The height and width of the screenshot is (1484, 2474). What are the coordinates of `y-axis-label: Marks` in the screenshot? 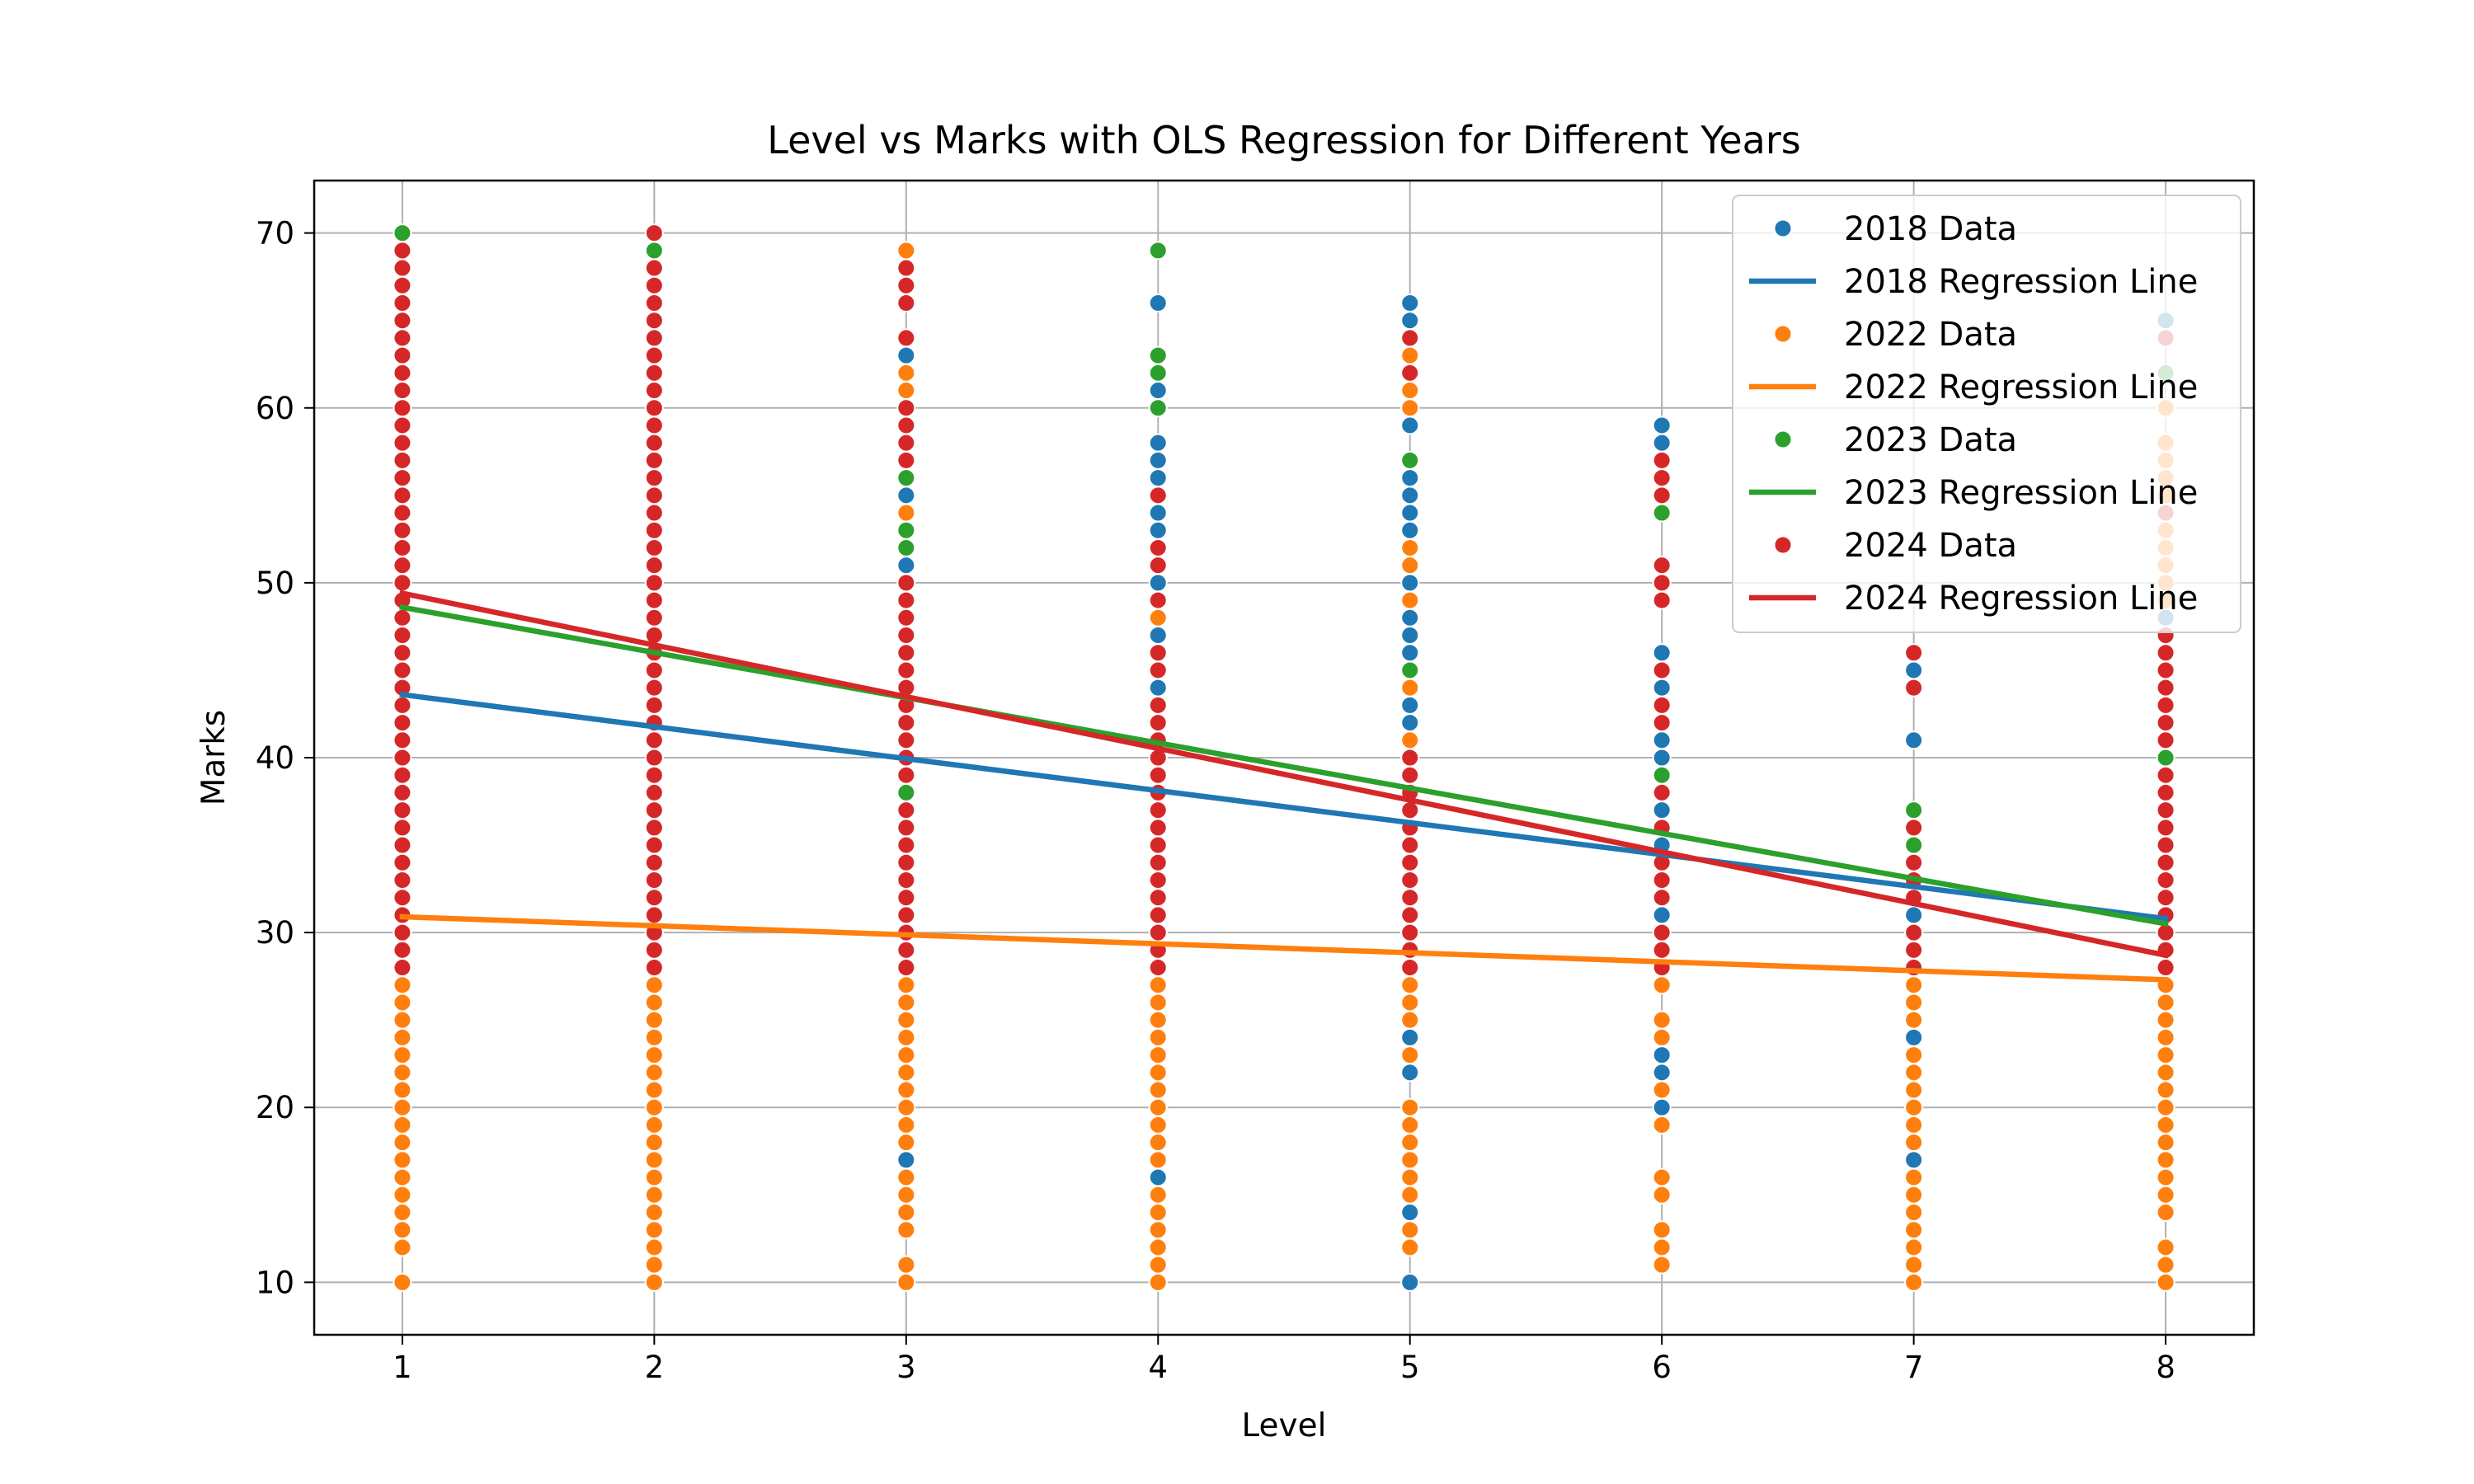 It's located at (214, 758).